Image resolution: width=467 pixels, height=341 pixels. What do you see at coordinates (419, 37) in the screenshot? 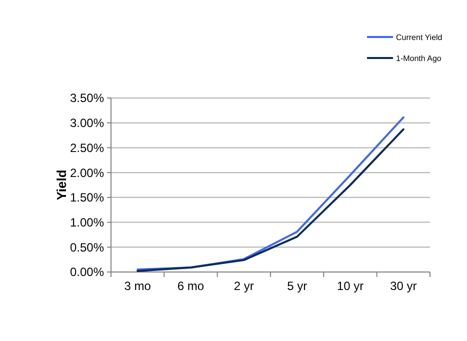
I see `legend-label: Current Yield` at bounding box center [419, 37].